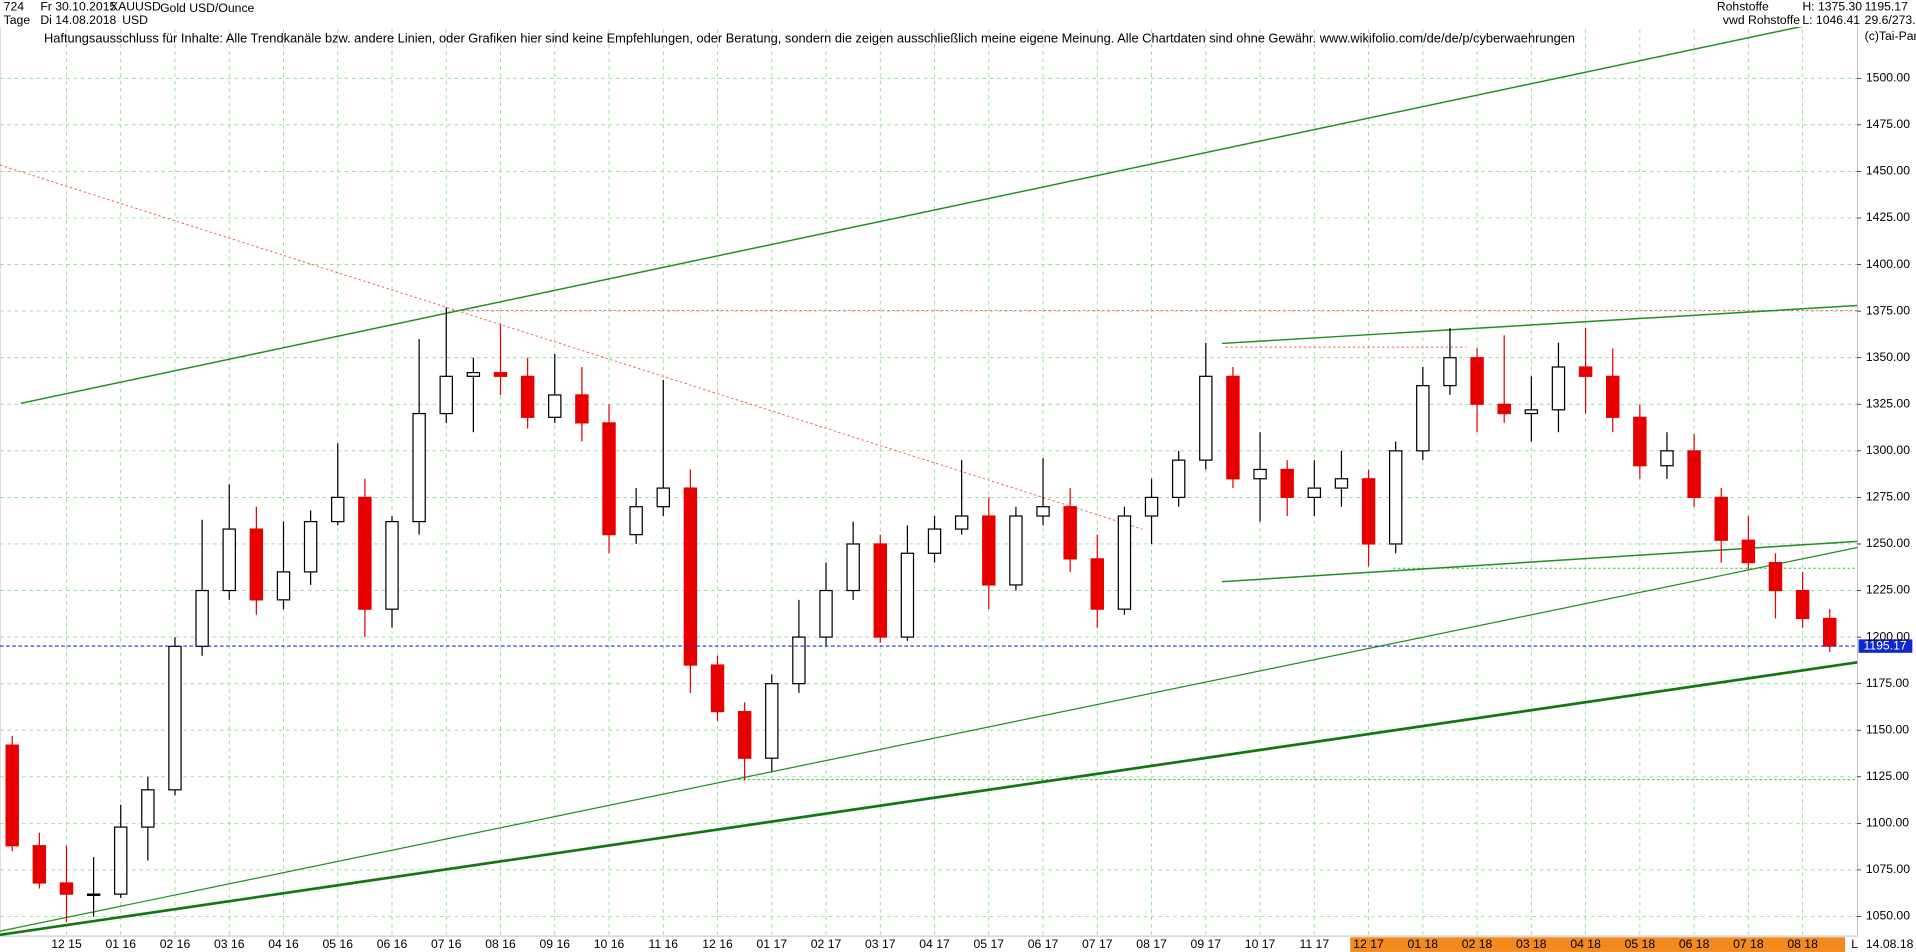  What do you see at coordinates (1743, 7) in the screenshot?
I see `group: Rohstoffe` at bounding box center [1743, 7].